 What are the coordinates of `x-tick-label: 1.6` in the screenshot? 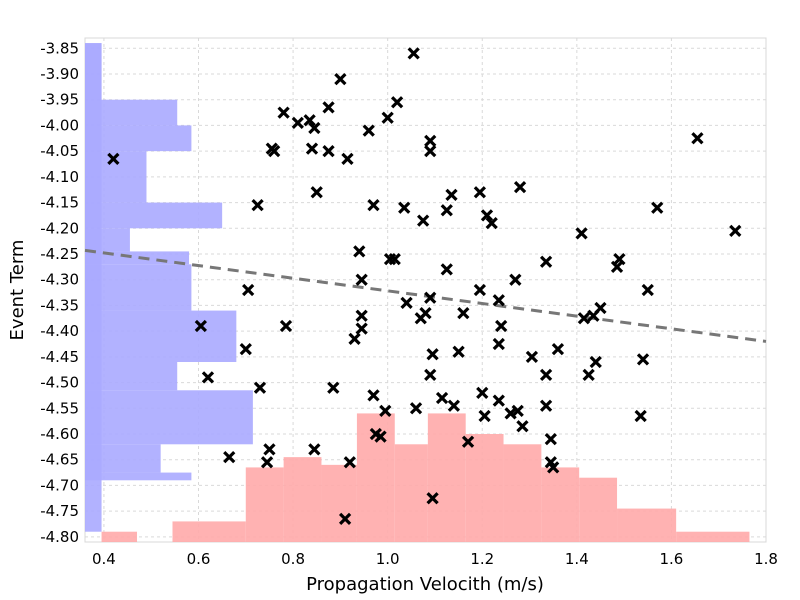 It's located at (671, 559).